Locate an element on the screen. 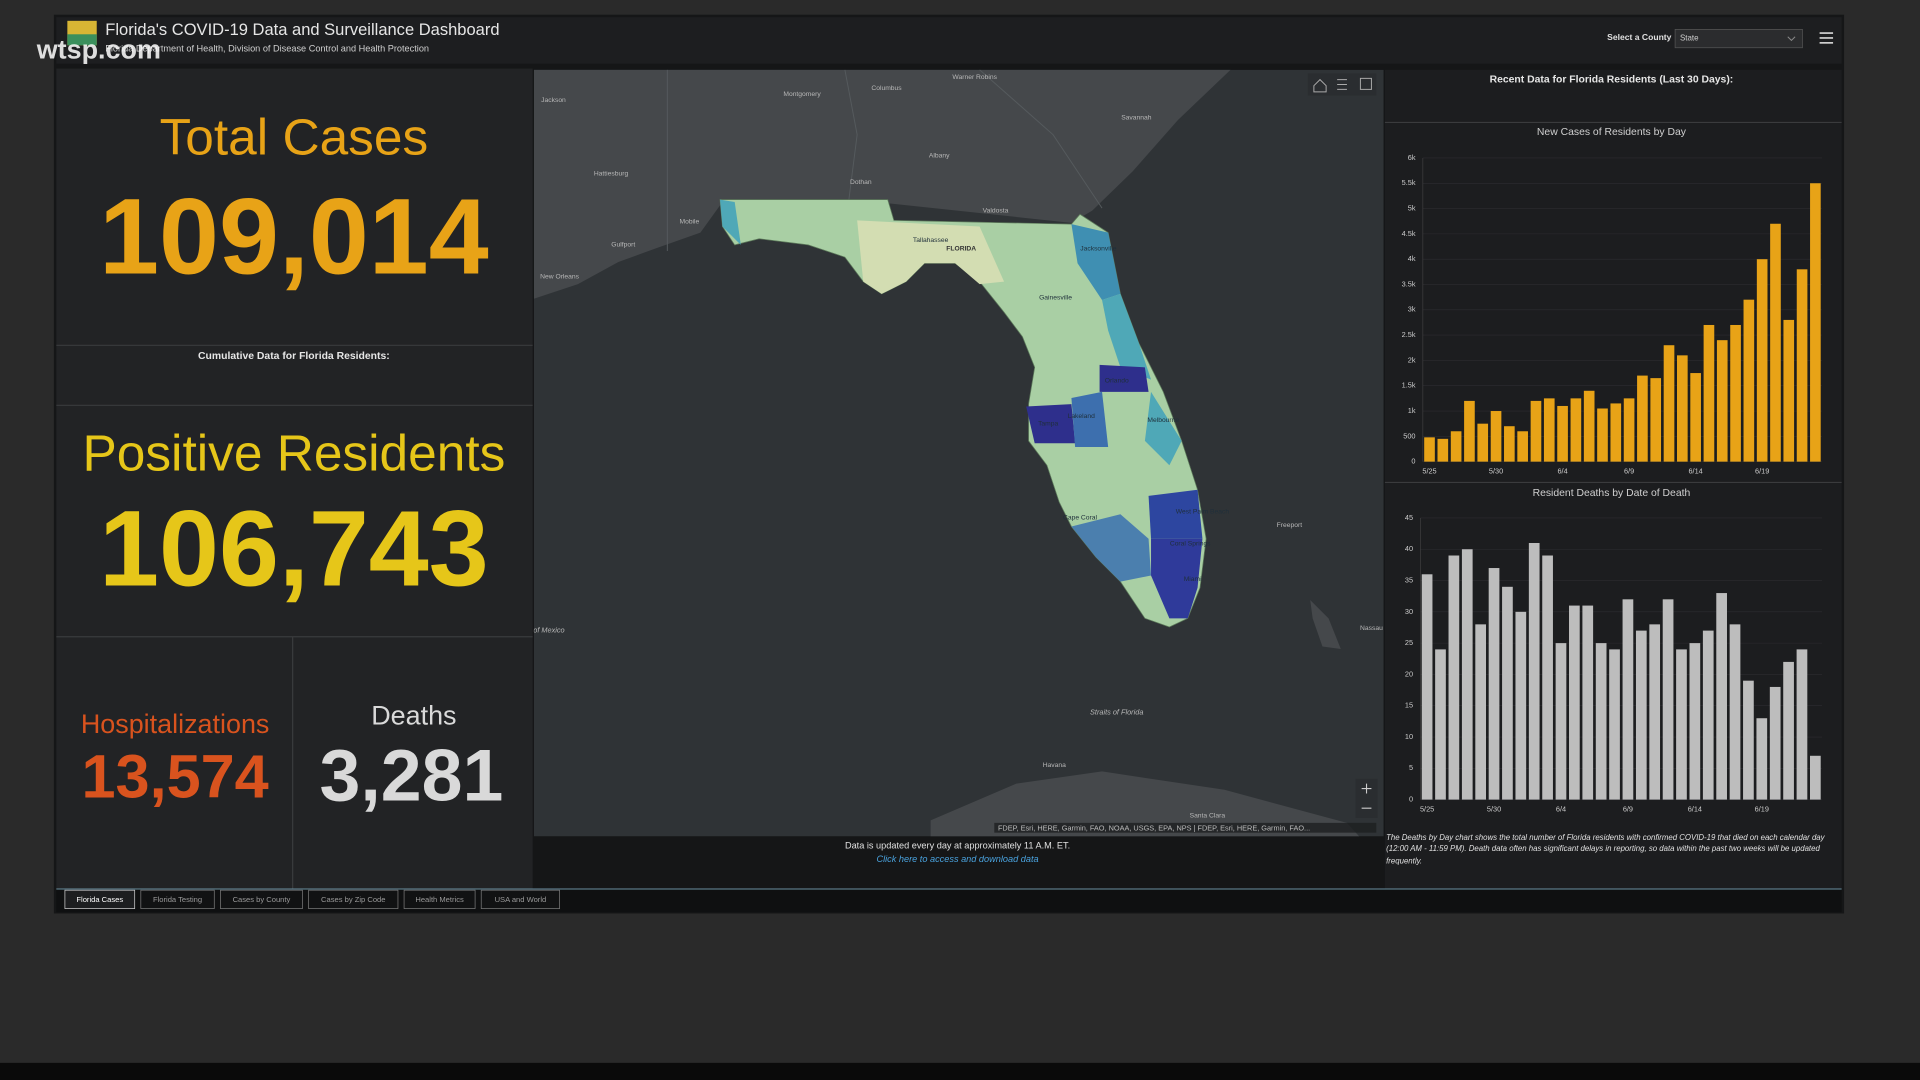  map-label: Tallahassee is located at coordinates (931, 240).